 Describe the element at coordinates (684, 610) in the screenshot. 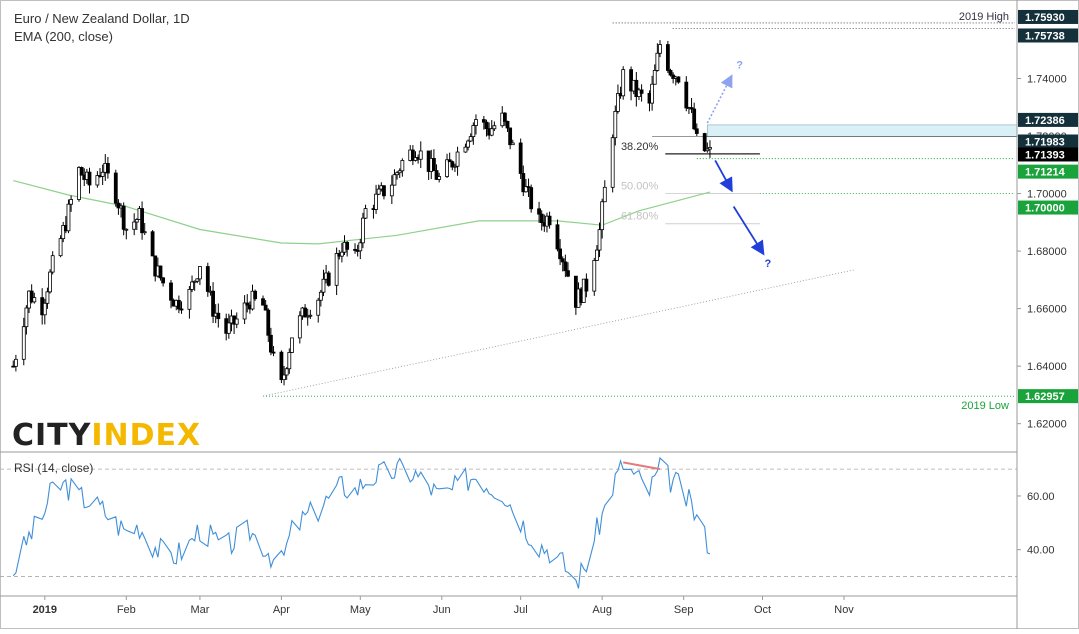

I see `x-tick-label: Sep` at that location.